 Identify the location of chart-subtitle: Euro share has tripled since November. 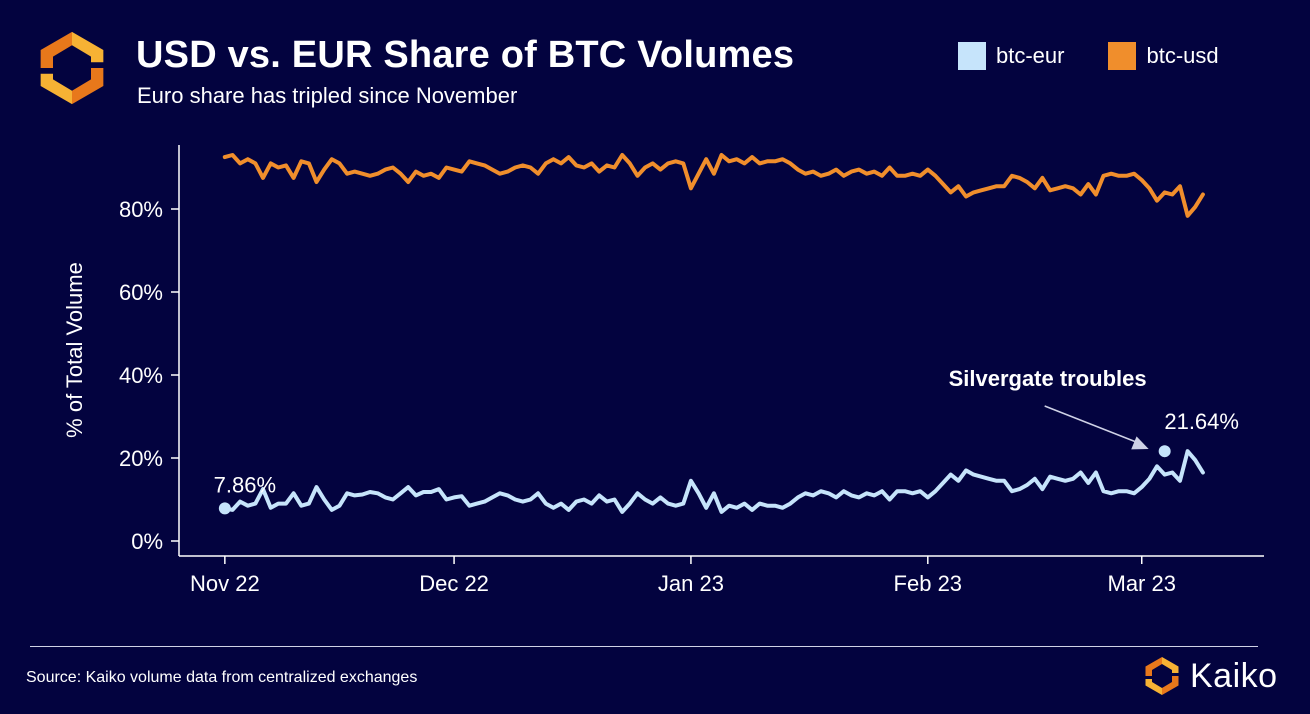
(327, 95).